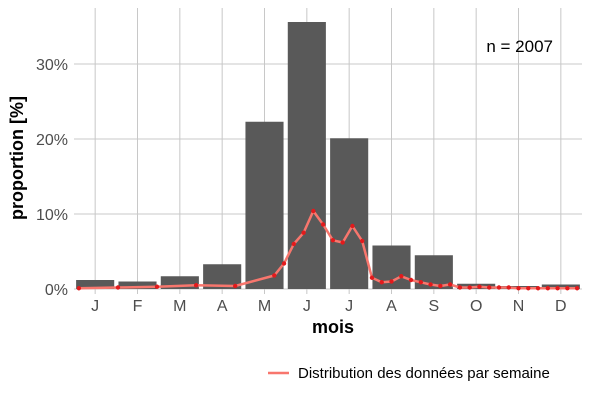  What do you see at coordinates (433, 306) in the screenshot?
I see `x-tick-label: S` at bounding box center [433, 306].